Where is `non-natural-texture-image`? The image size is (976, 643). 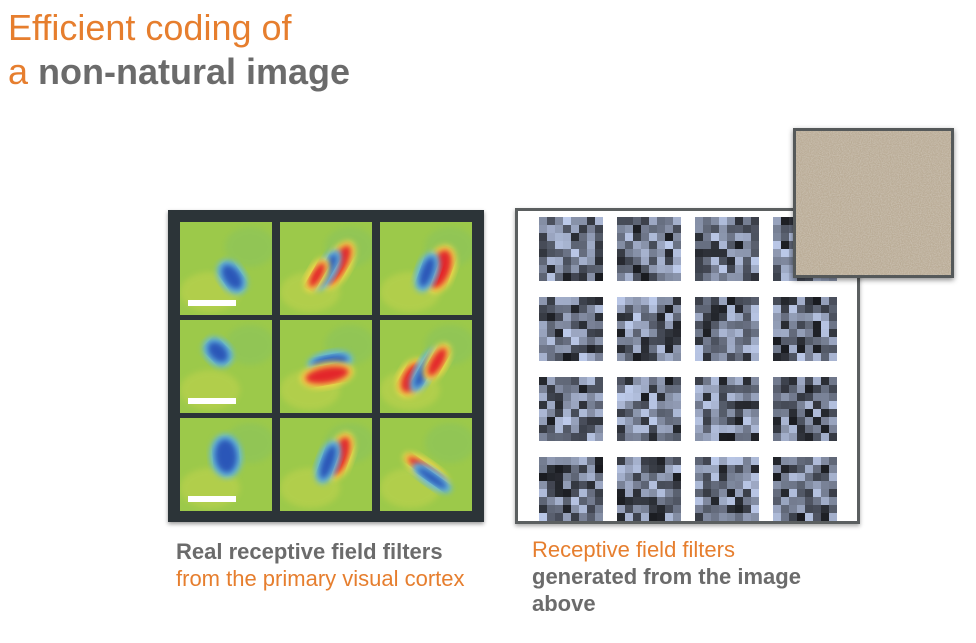
non-natural-texture-image is located at coordinates (873, 203).